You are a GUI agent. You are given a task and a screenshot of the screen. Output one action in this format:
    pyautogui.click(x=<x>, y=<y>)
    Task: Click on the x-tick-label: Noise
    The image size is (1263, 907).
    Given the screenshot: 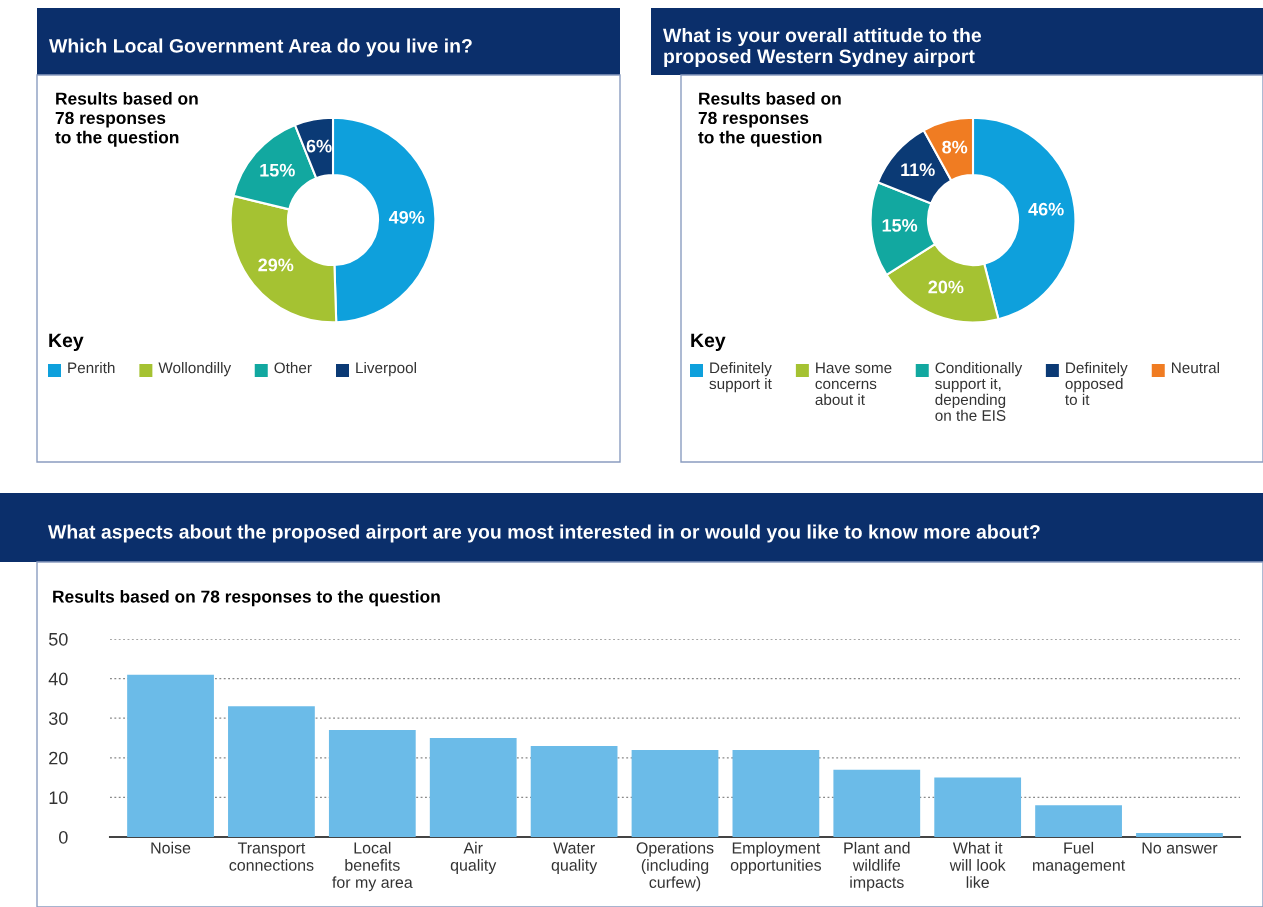 What is the action you would take?
    pyautogui.click(x=171, y=847)
    